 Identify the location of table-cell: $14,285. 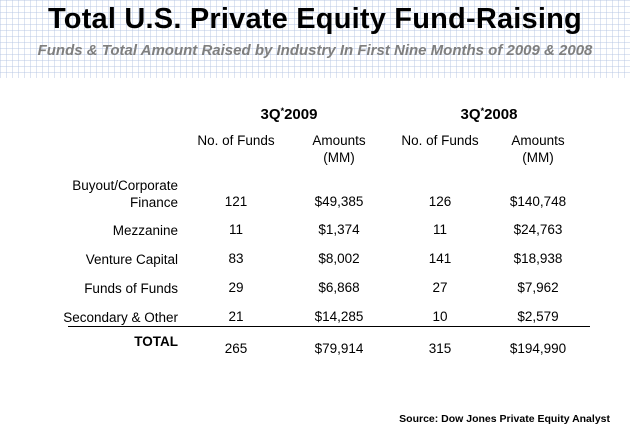
(339, 316).